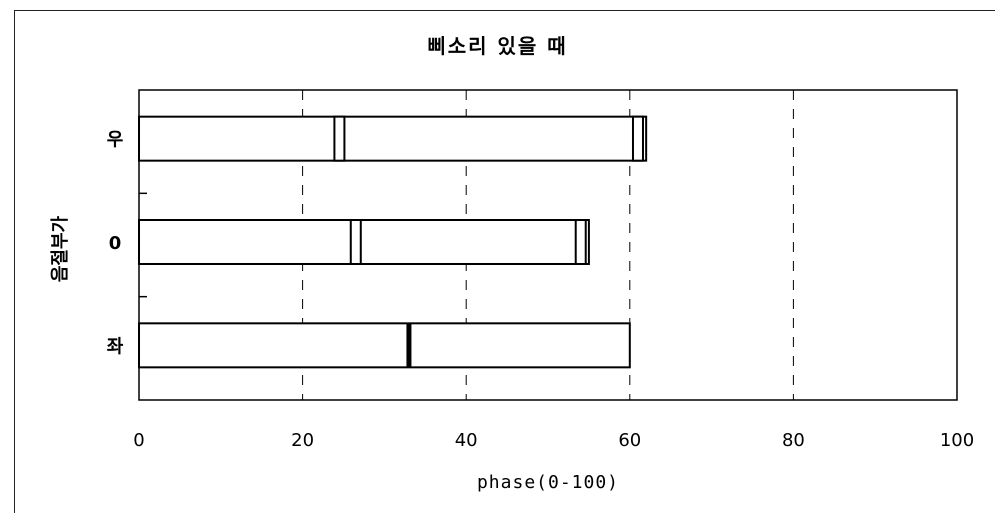  I want to click on y-category-label: 0, so click(115, 243).